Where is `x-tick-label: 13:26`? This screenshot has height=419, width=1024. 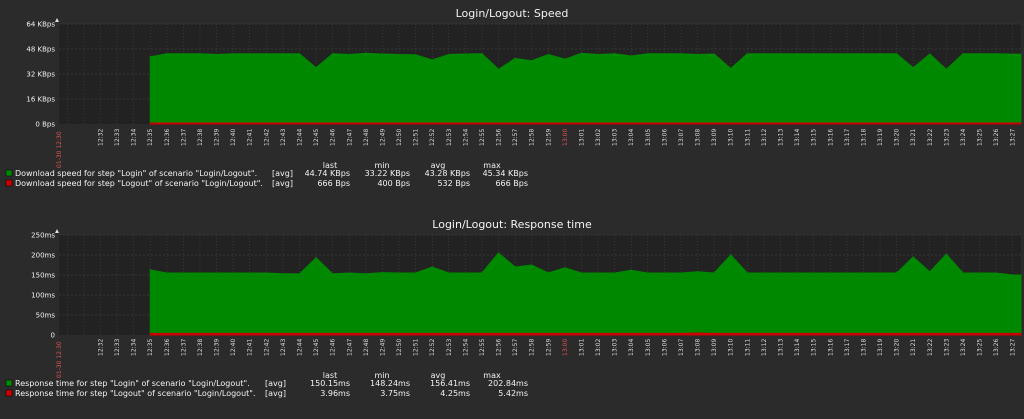 x-tick-label: 13:26 is located at coordinates (996, 137).